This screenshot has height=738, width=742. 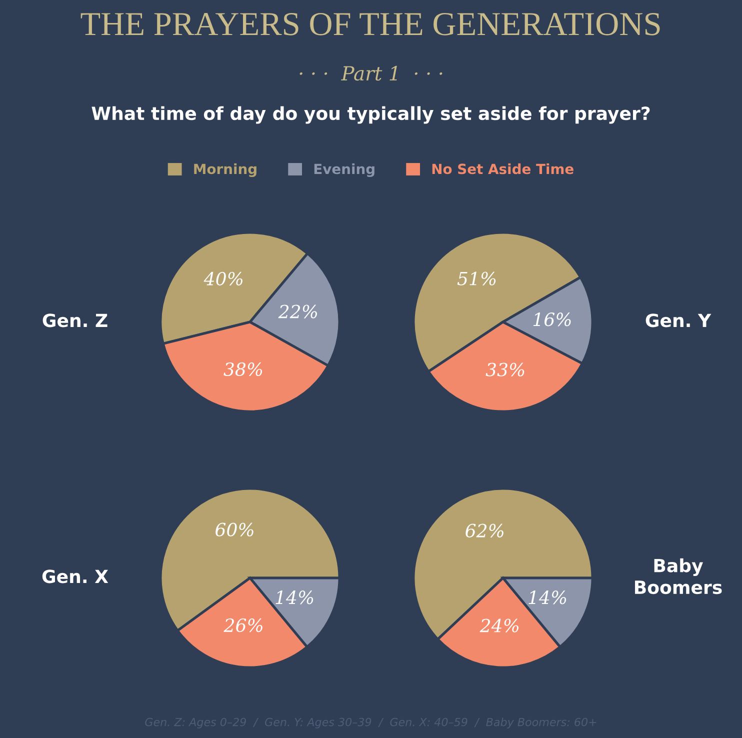 I want to click on data-label: 40%, so click(x=223, y=279).